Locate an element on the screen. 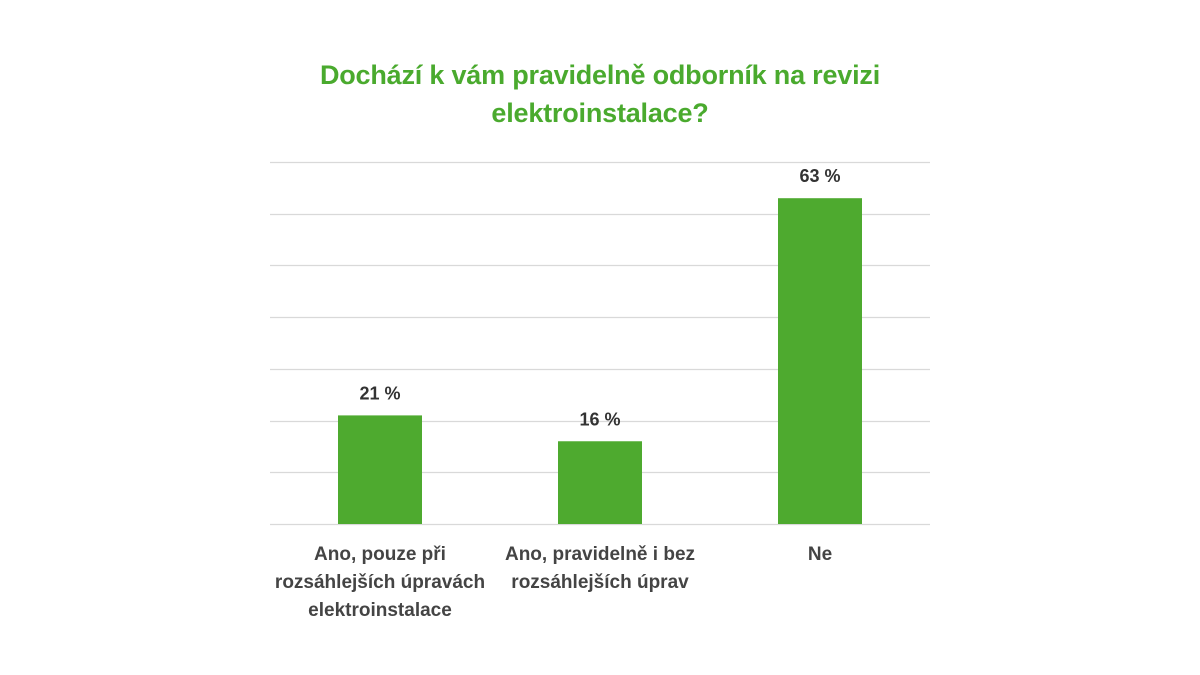  x-tick-label-line: Ano, pravidelně i bez is located at coordinates (600, 554).